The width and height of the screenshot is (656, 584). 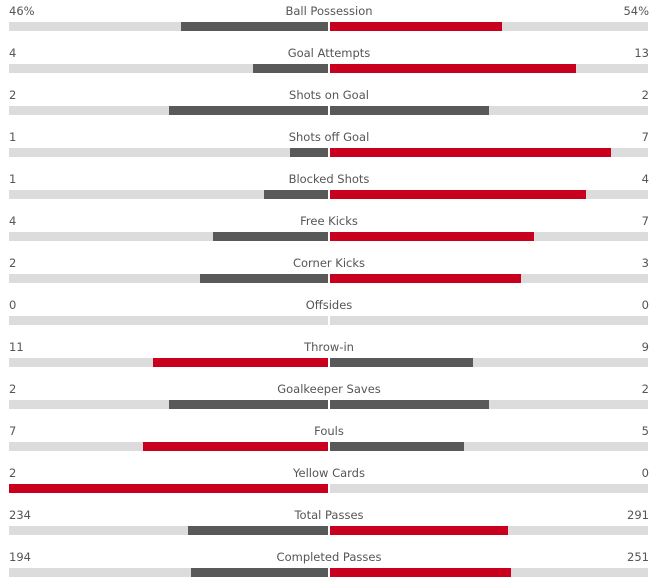 What do you see at coordinates (329, 137) in the screenshot?
I see `stat-label: Shots off Goal` at bounding box center [329, 137].